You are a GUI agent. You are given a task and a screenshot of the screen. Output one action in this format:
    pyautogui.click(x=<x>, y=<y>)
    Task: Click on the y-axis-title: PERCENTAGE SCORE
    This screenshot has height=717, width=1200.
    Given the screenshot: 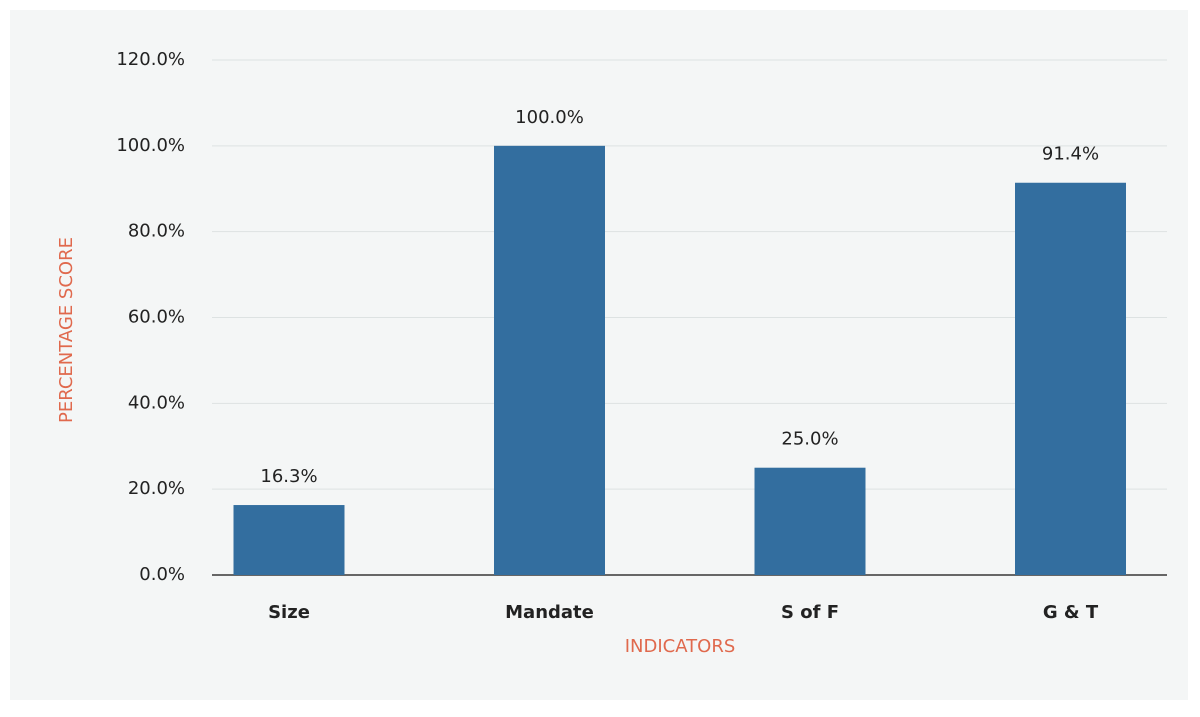 What is the action you would take?
    pyautogui.click(x=66, y=330)
    